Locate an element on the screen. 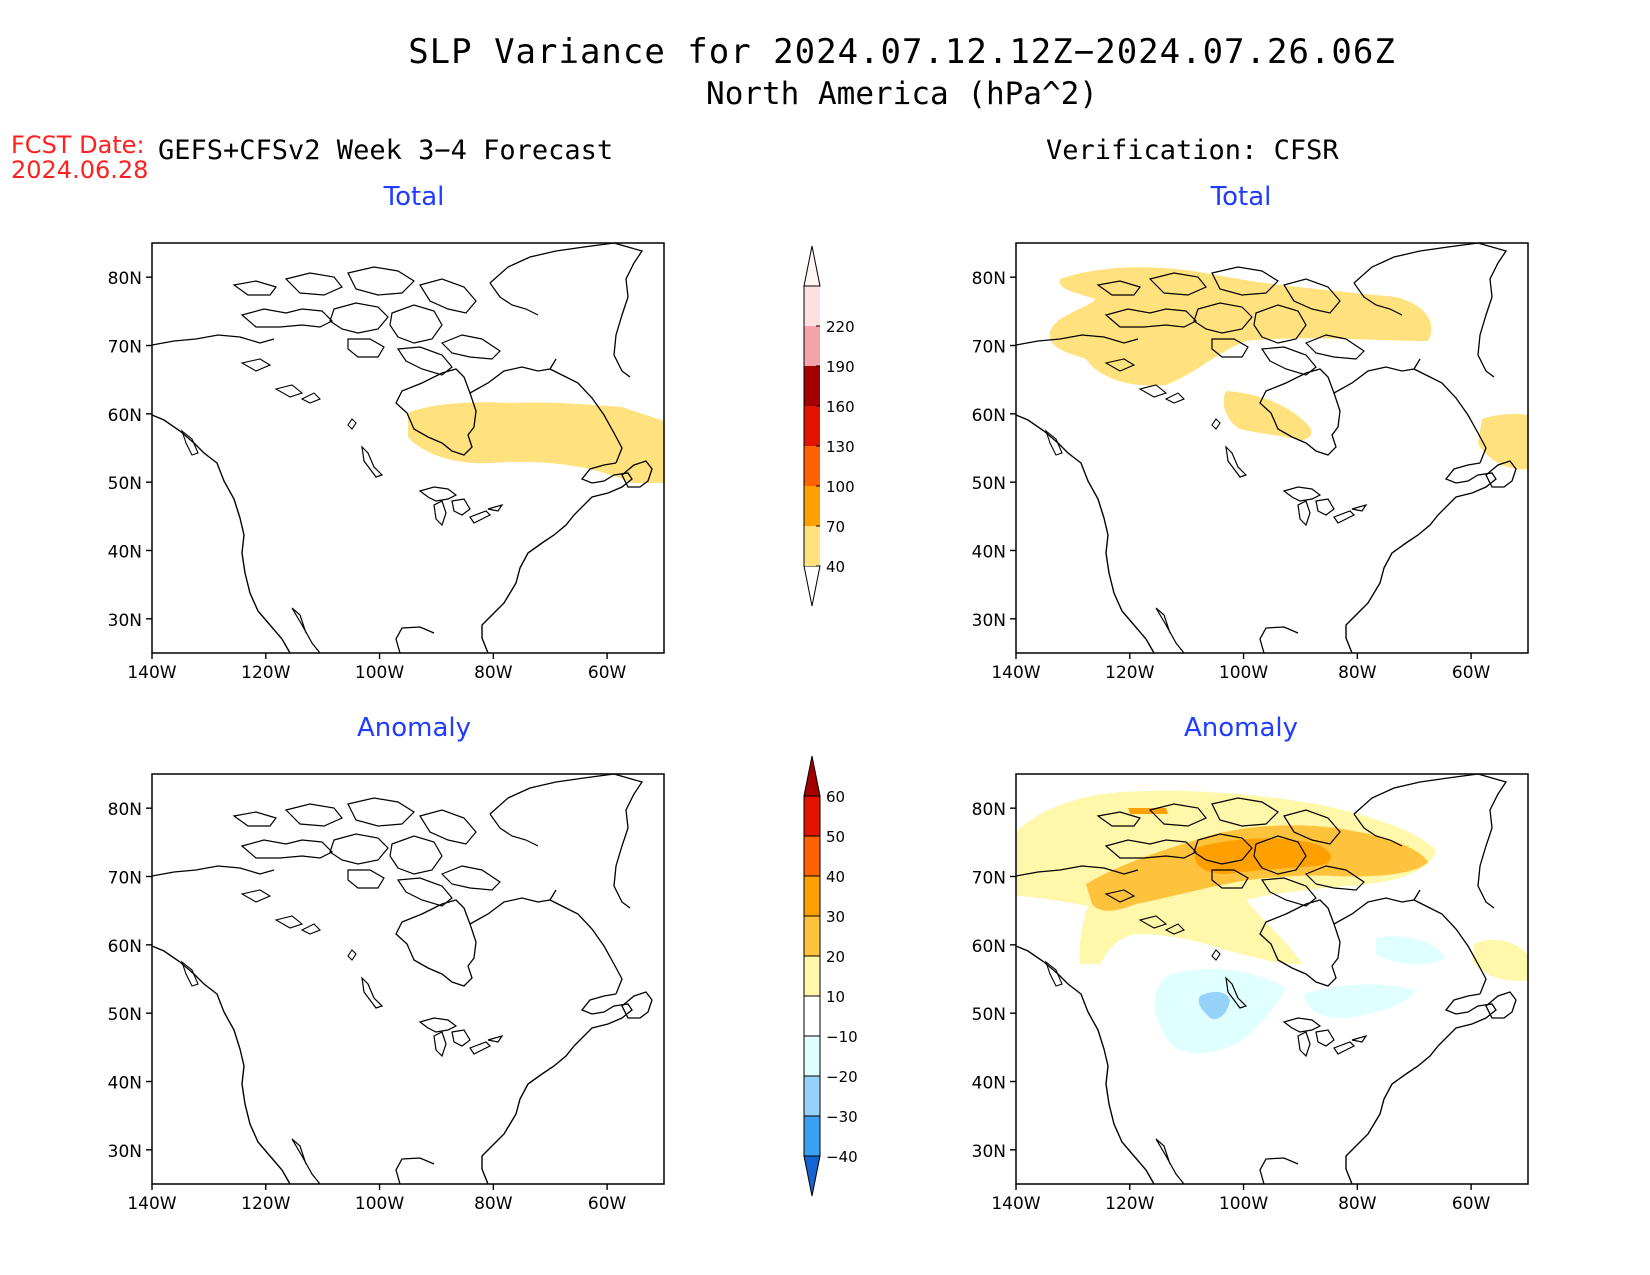 The height and width of the screenshot is (1275, 1650). colorbar-upper-extension is located at coordinates (812, 776).